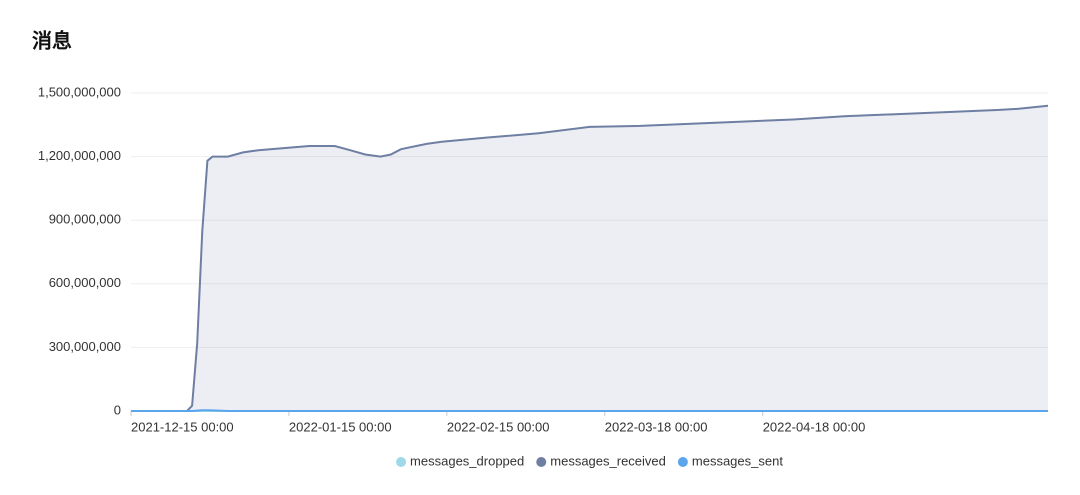 The image size is (1080, 495). Describe the element at coordinates (608, 460) in the screenshot. I see `legend-label: messages_received` at that location.